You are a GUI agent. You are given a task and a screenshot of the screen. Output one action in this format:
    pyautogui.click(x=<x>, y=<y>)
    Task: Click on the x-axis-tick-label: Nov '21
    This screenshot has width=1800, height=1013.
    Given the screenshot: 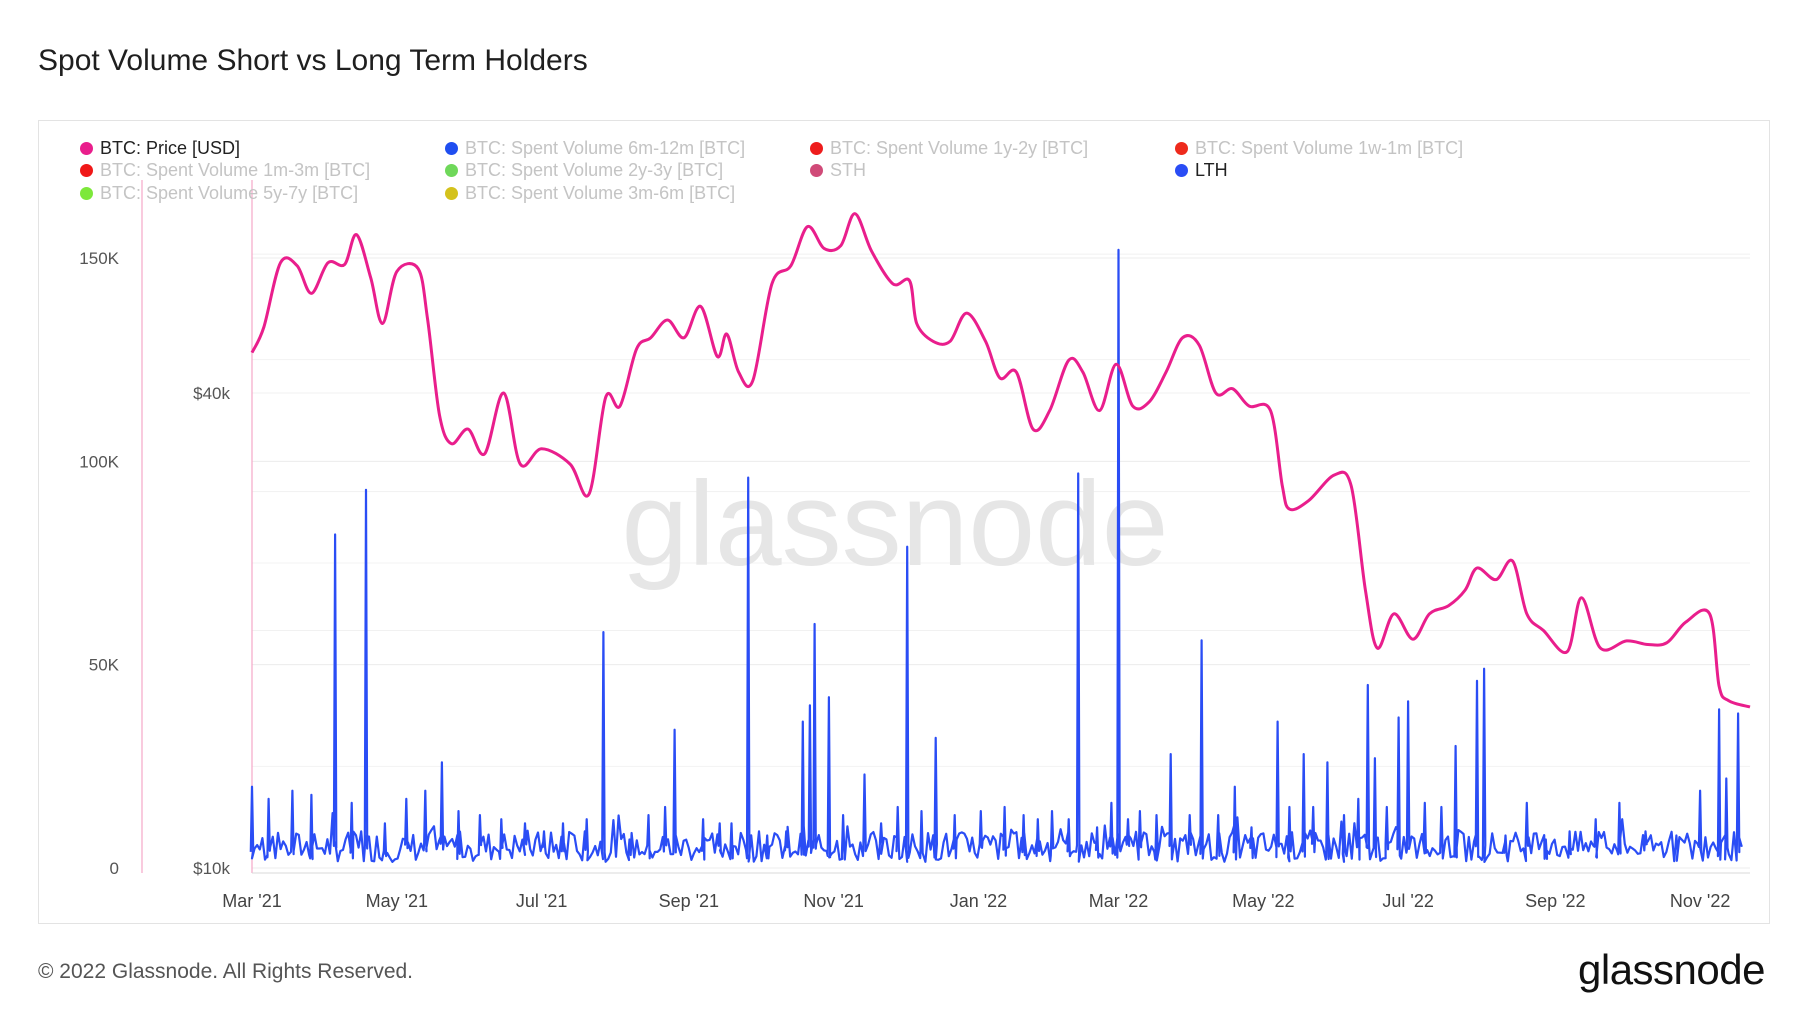 What is the action you would take?
    pyautogui.click(x=833, y=901)
    